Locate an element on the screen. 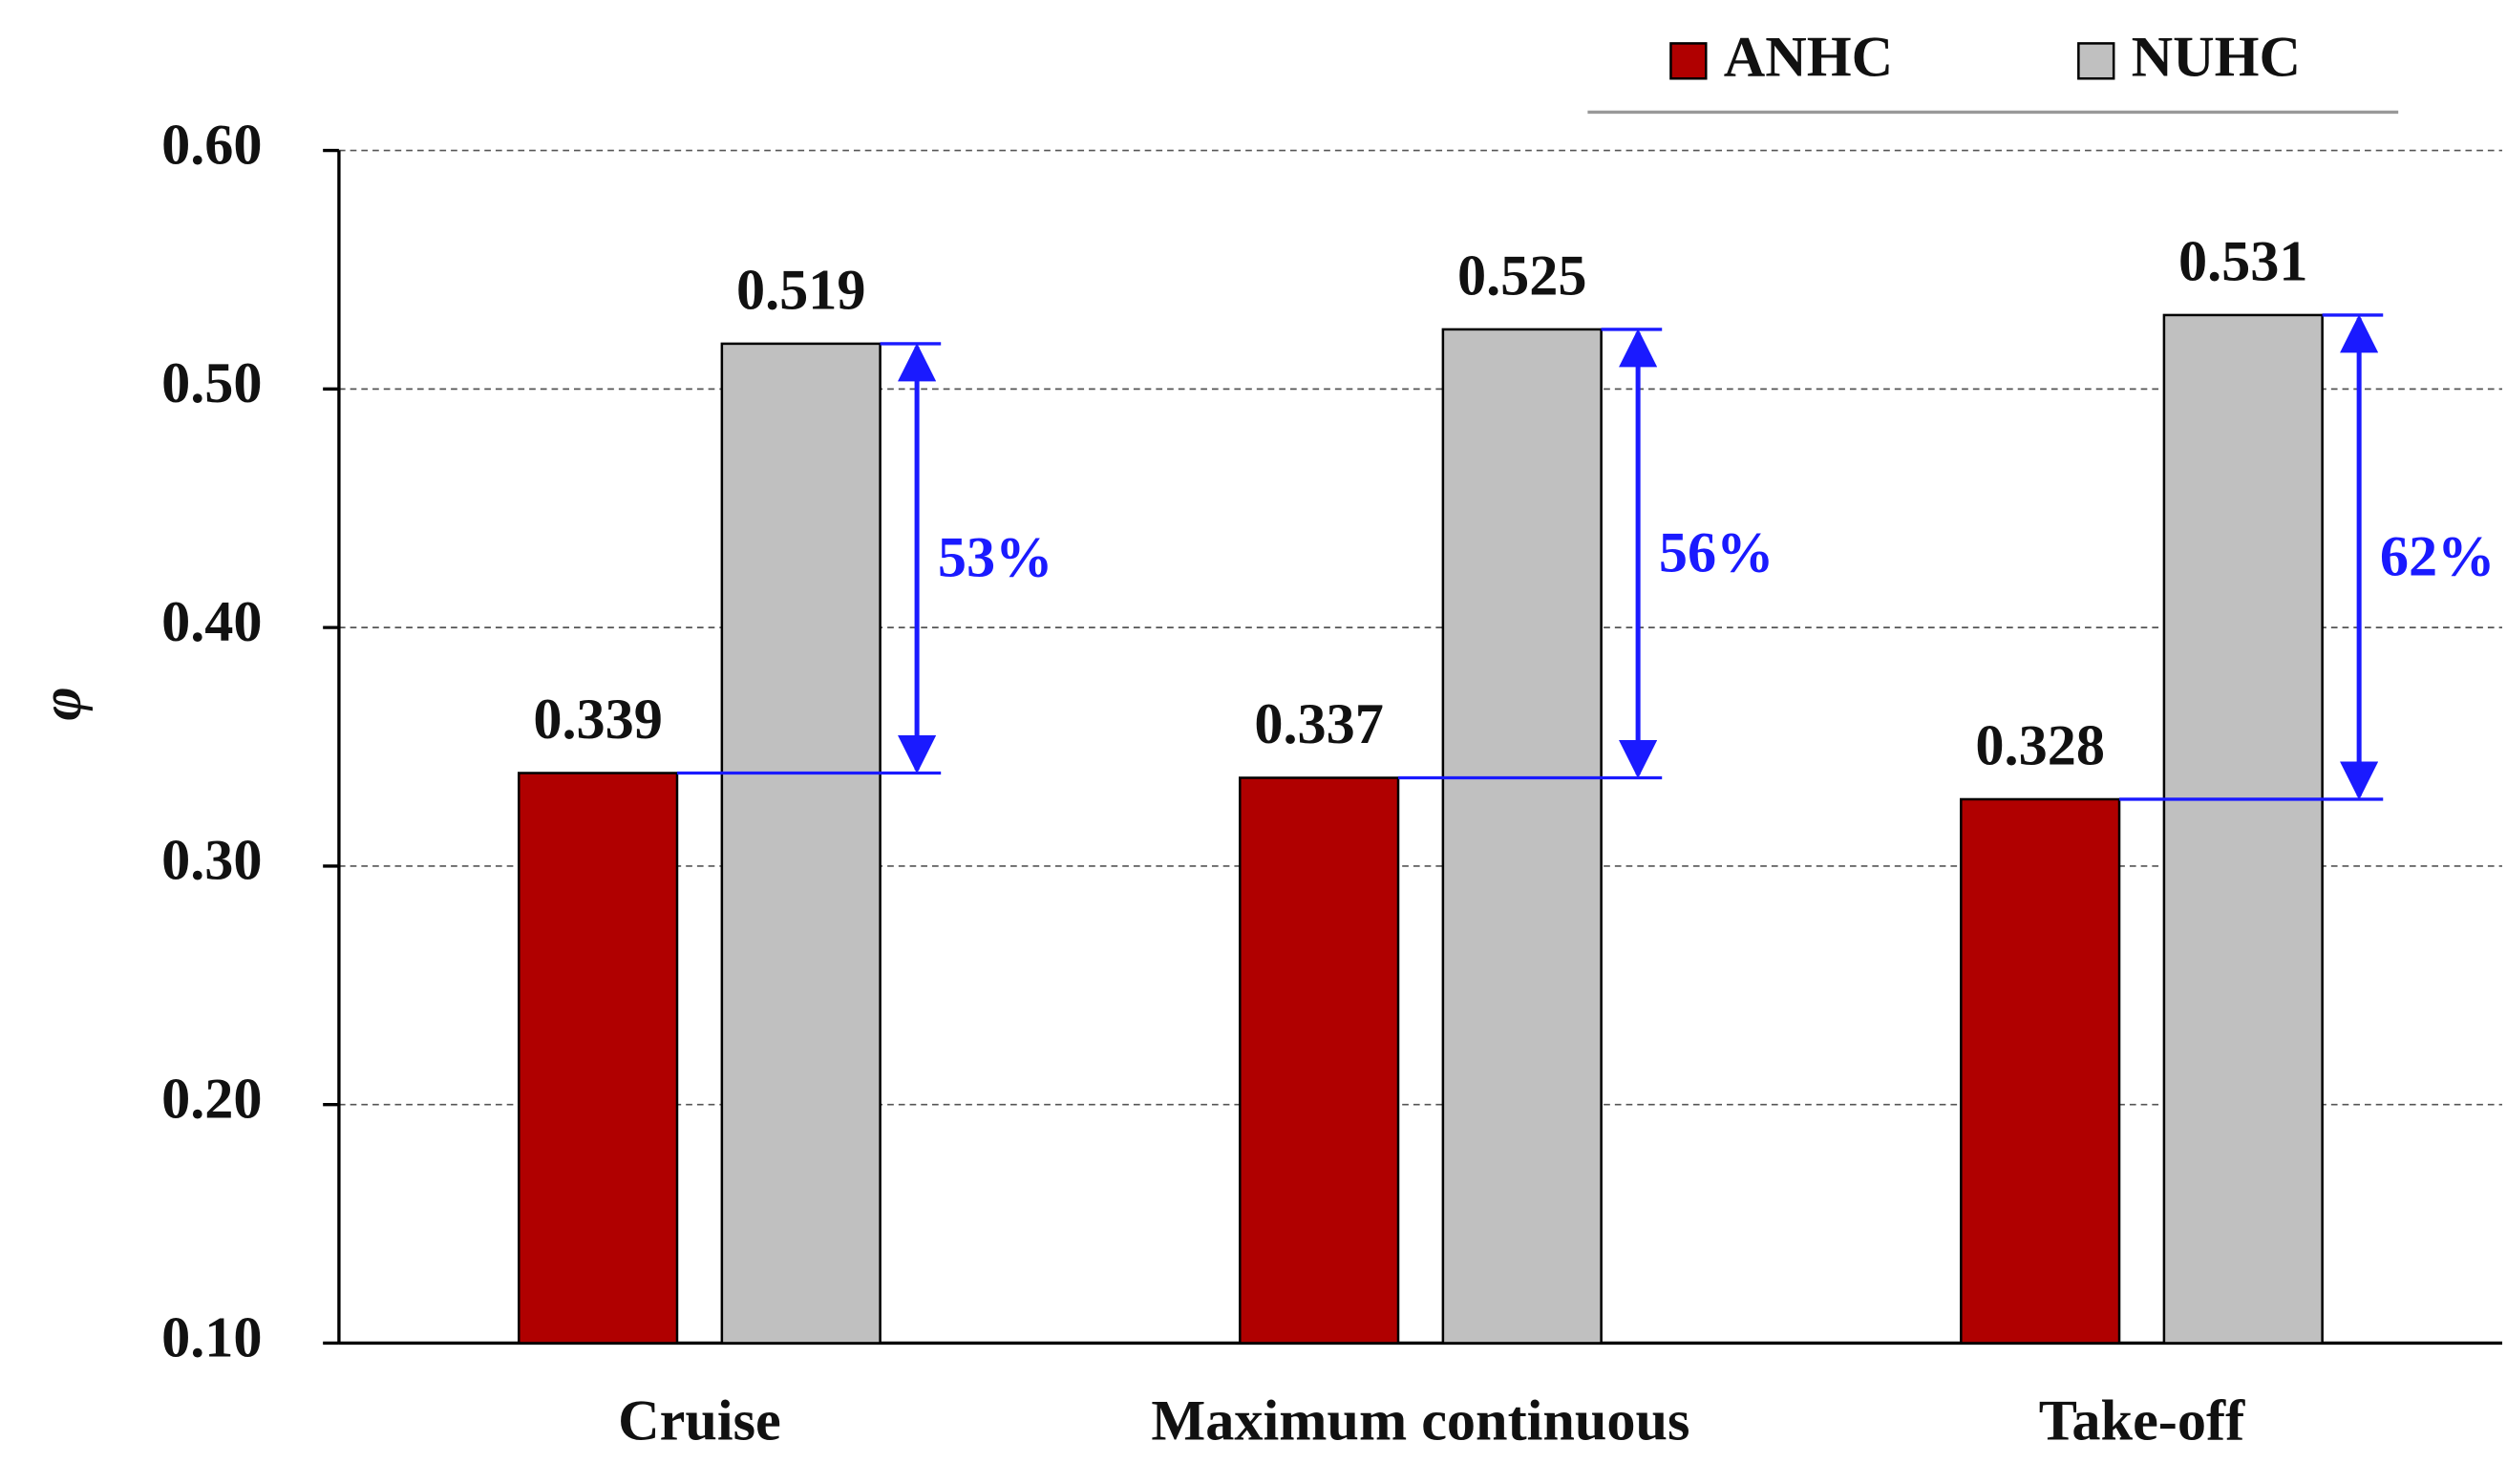 The width and height of the screenshot is (2507, 1484). y-tick-label: 0.20 is located at coordinates (212, 1100).